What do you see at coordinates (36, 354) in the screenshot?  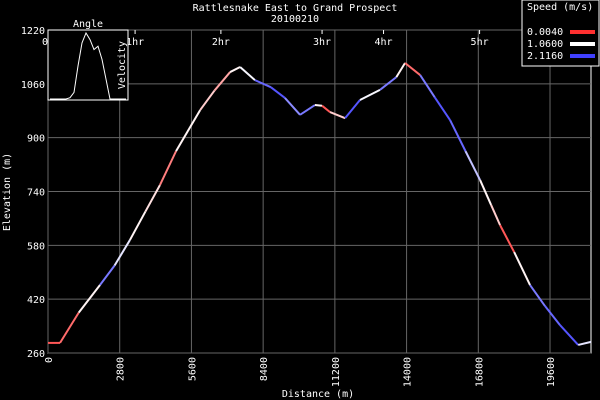 I see `y-tick-label: 260` at bounding box center [36, 354].